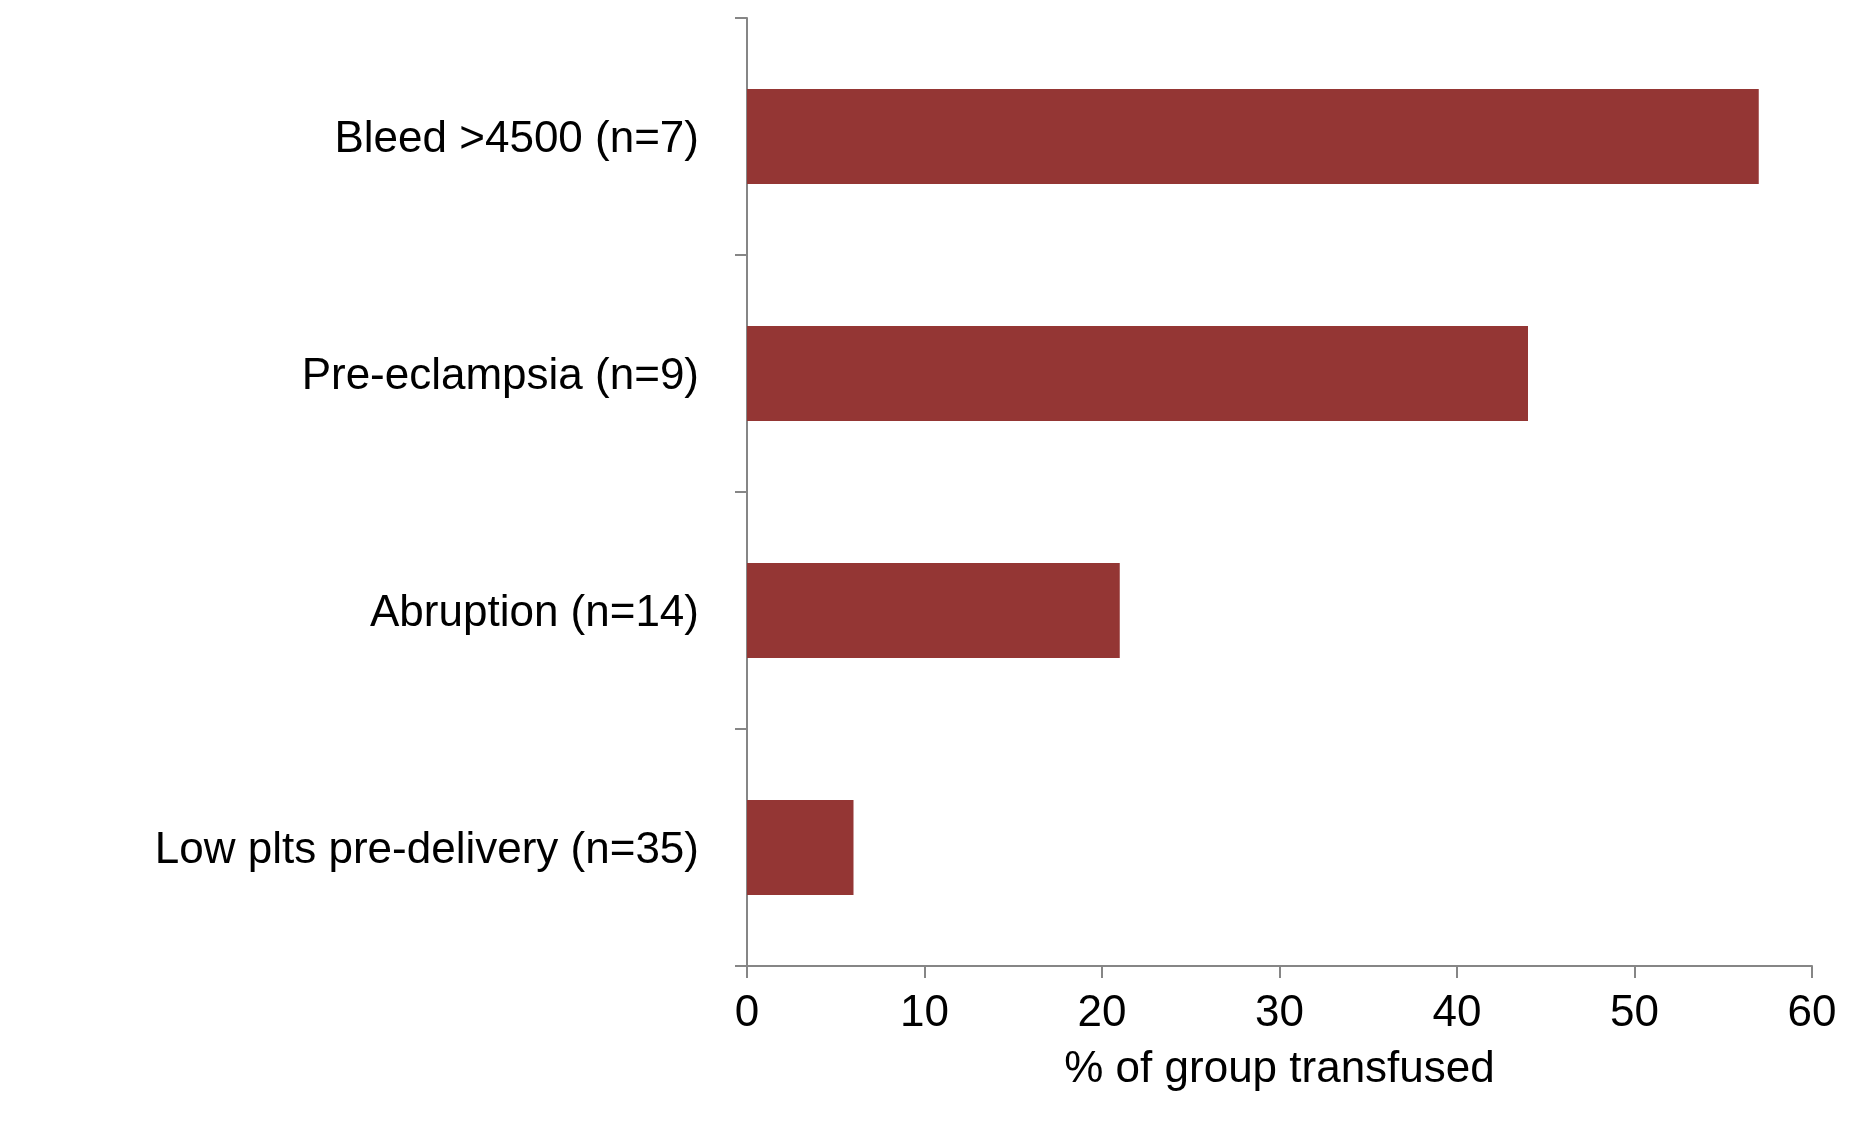 The width and height of the screenshot is (1872, 1134). What do you see at coordinates (426, 847) in the screenshot?
I see `y-tick-label: Low plts pre-delivery (n=35)` at bounding box center [426, 847].